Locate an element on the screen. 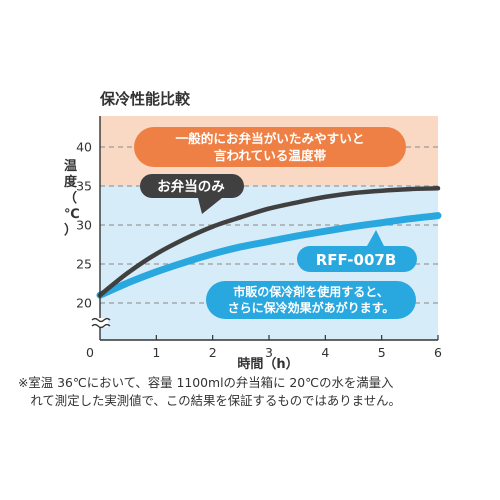  x-tick-3: 3 is located at coordinates (269, 352).